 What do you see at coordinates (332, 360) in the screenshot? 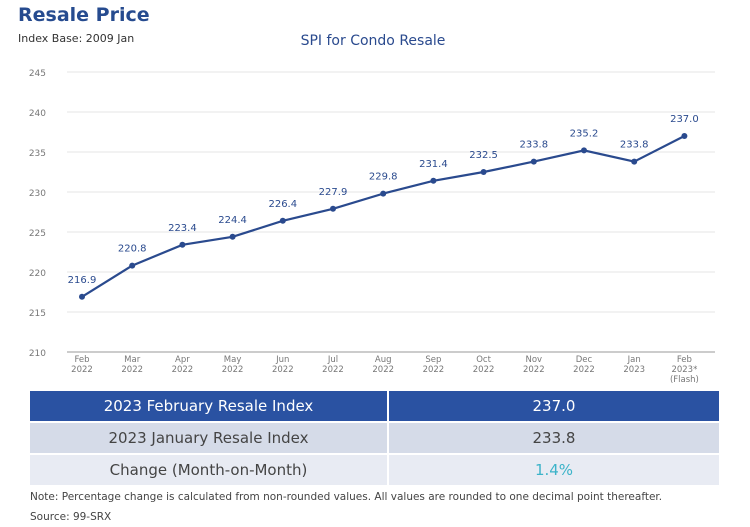
I see `x-tick-label: Jul` at bounding box center [332, 360].